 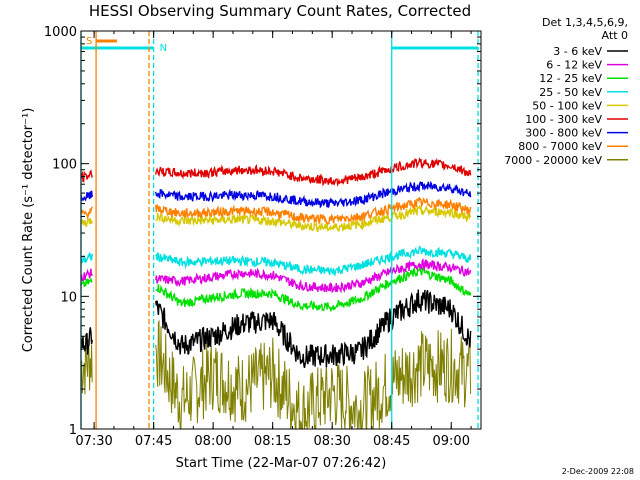 What do you see at coordinates (570, 92) in the screenshot?
I see `legend-label: 25 - 50 keV` at bounding box center [570, 92].